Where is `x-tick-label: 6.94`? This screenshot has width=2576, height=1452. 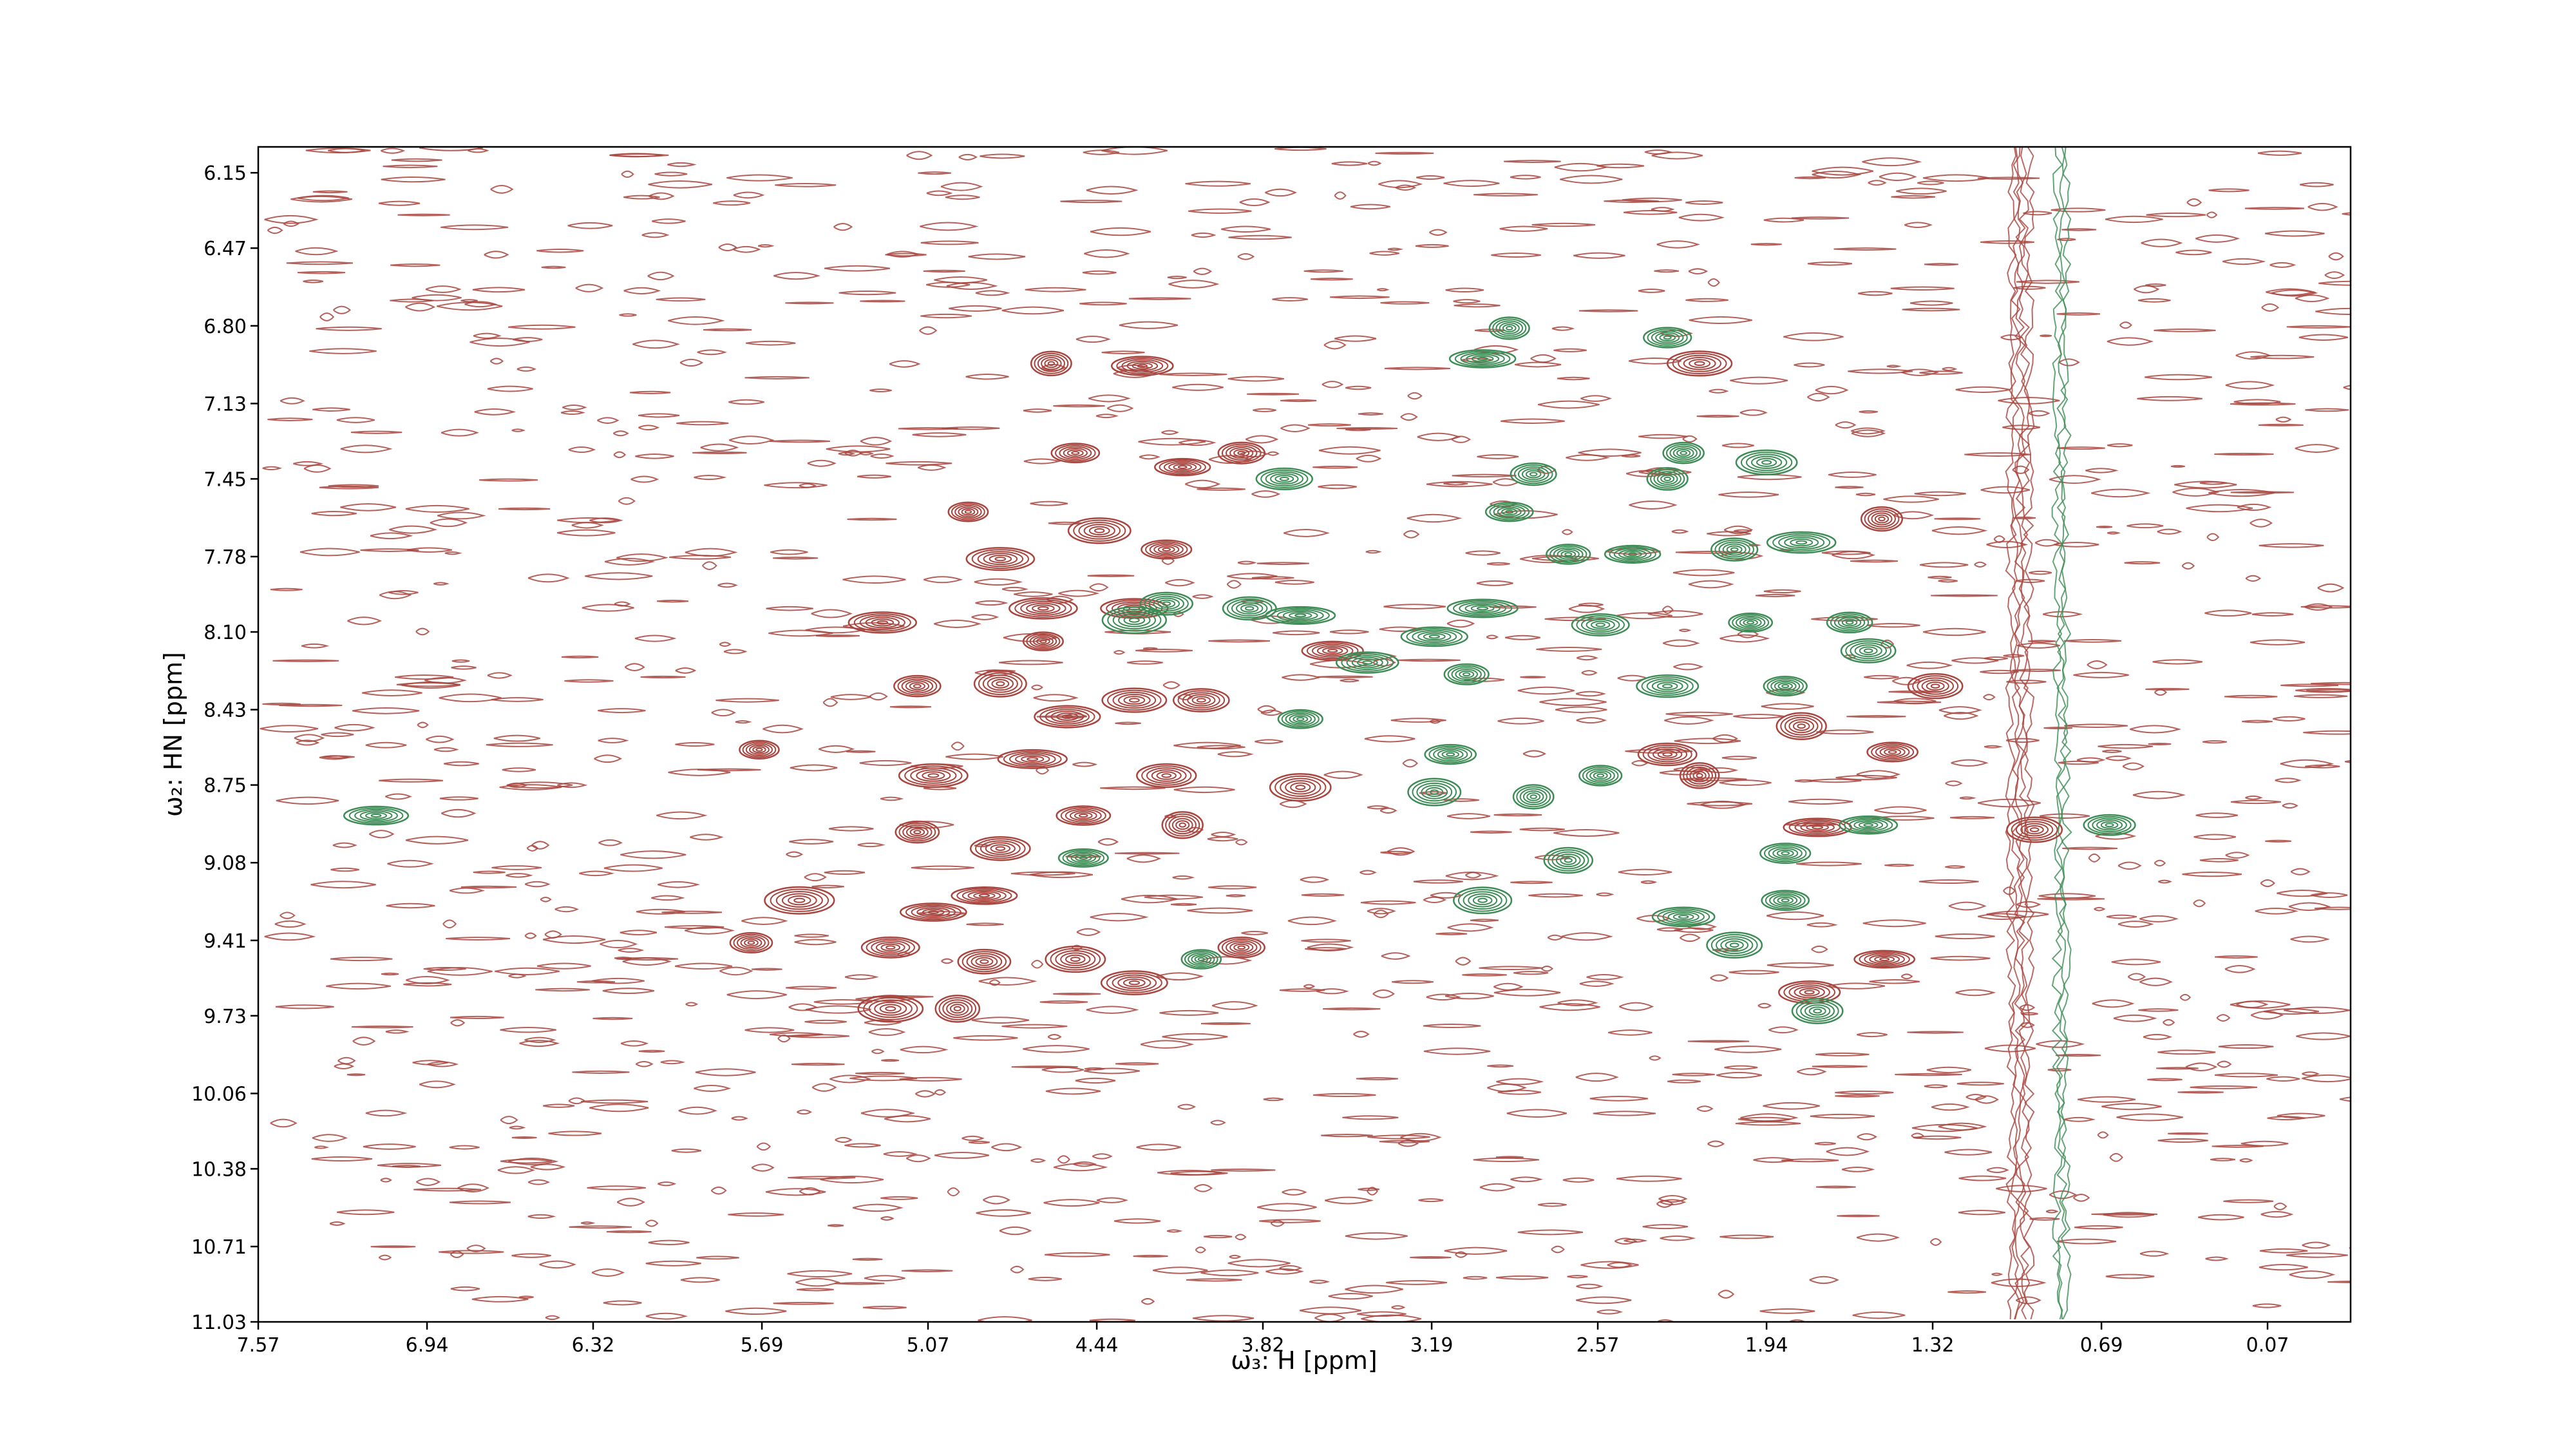 x-tick-label: 6.94 is located at coordinates (428, 1345).